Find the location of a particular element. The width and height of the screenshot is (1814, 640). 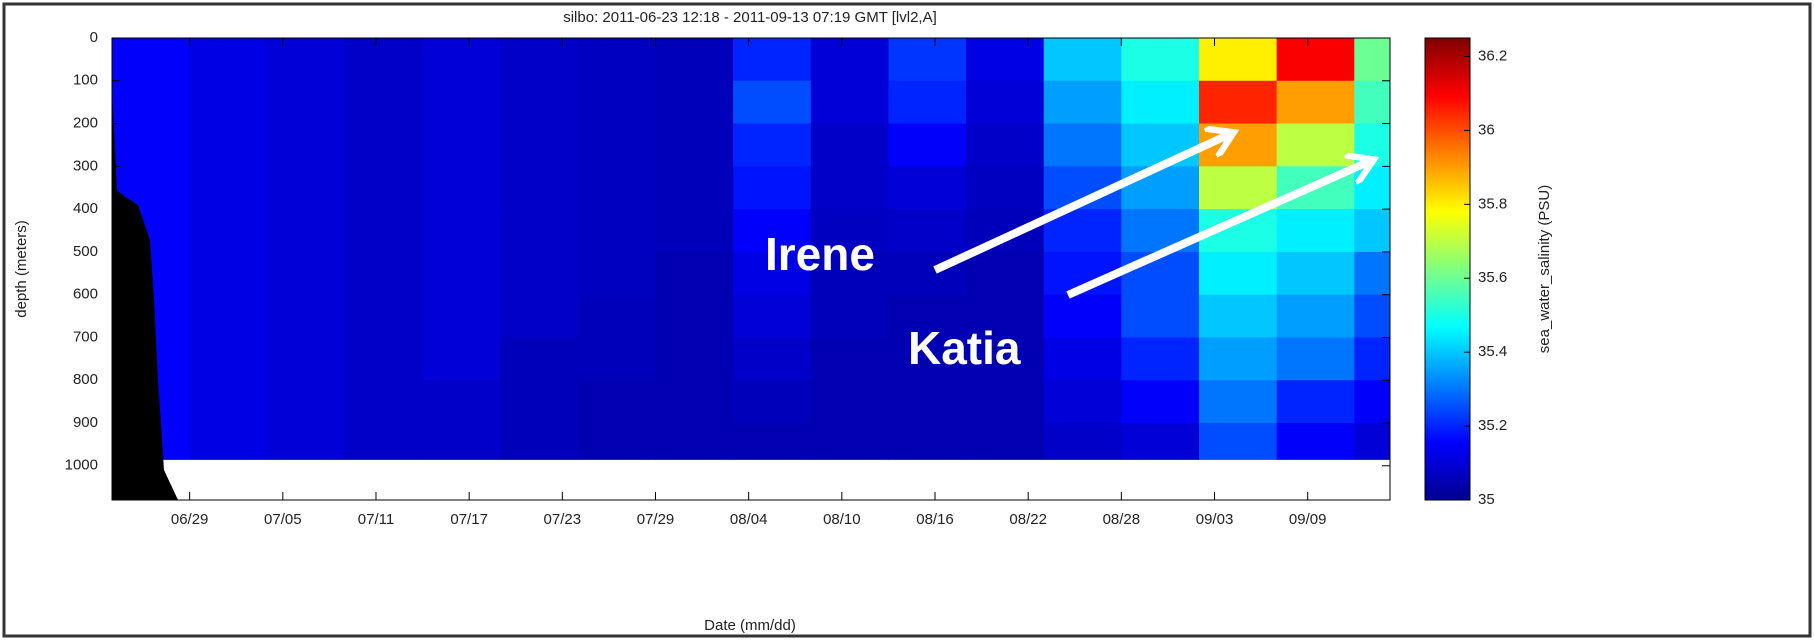

arrow is located at coordinates (1080, 204).